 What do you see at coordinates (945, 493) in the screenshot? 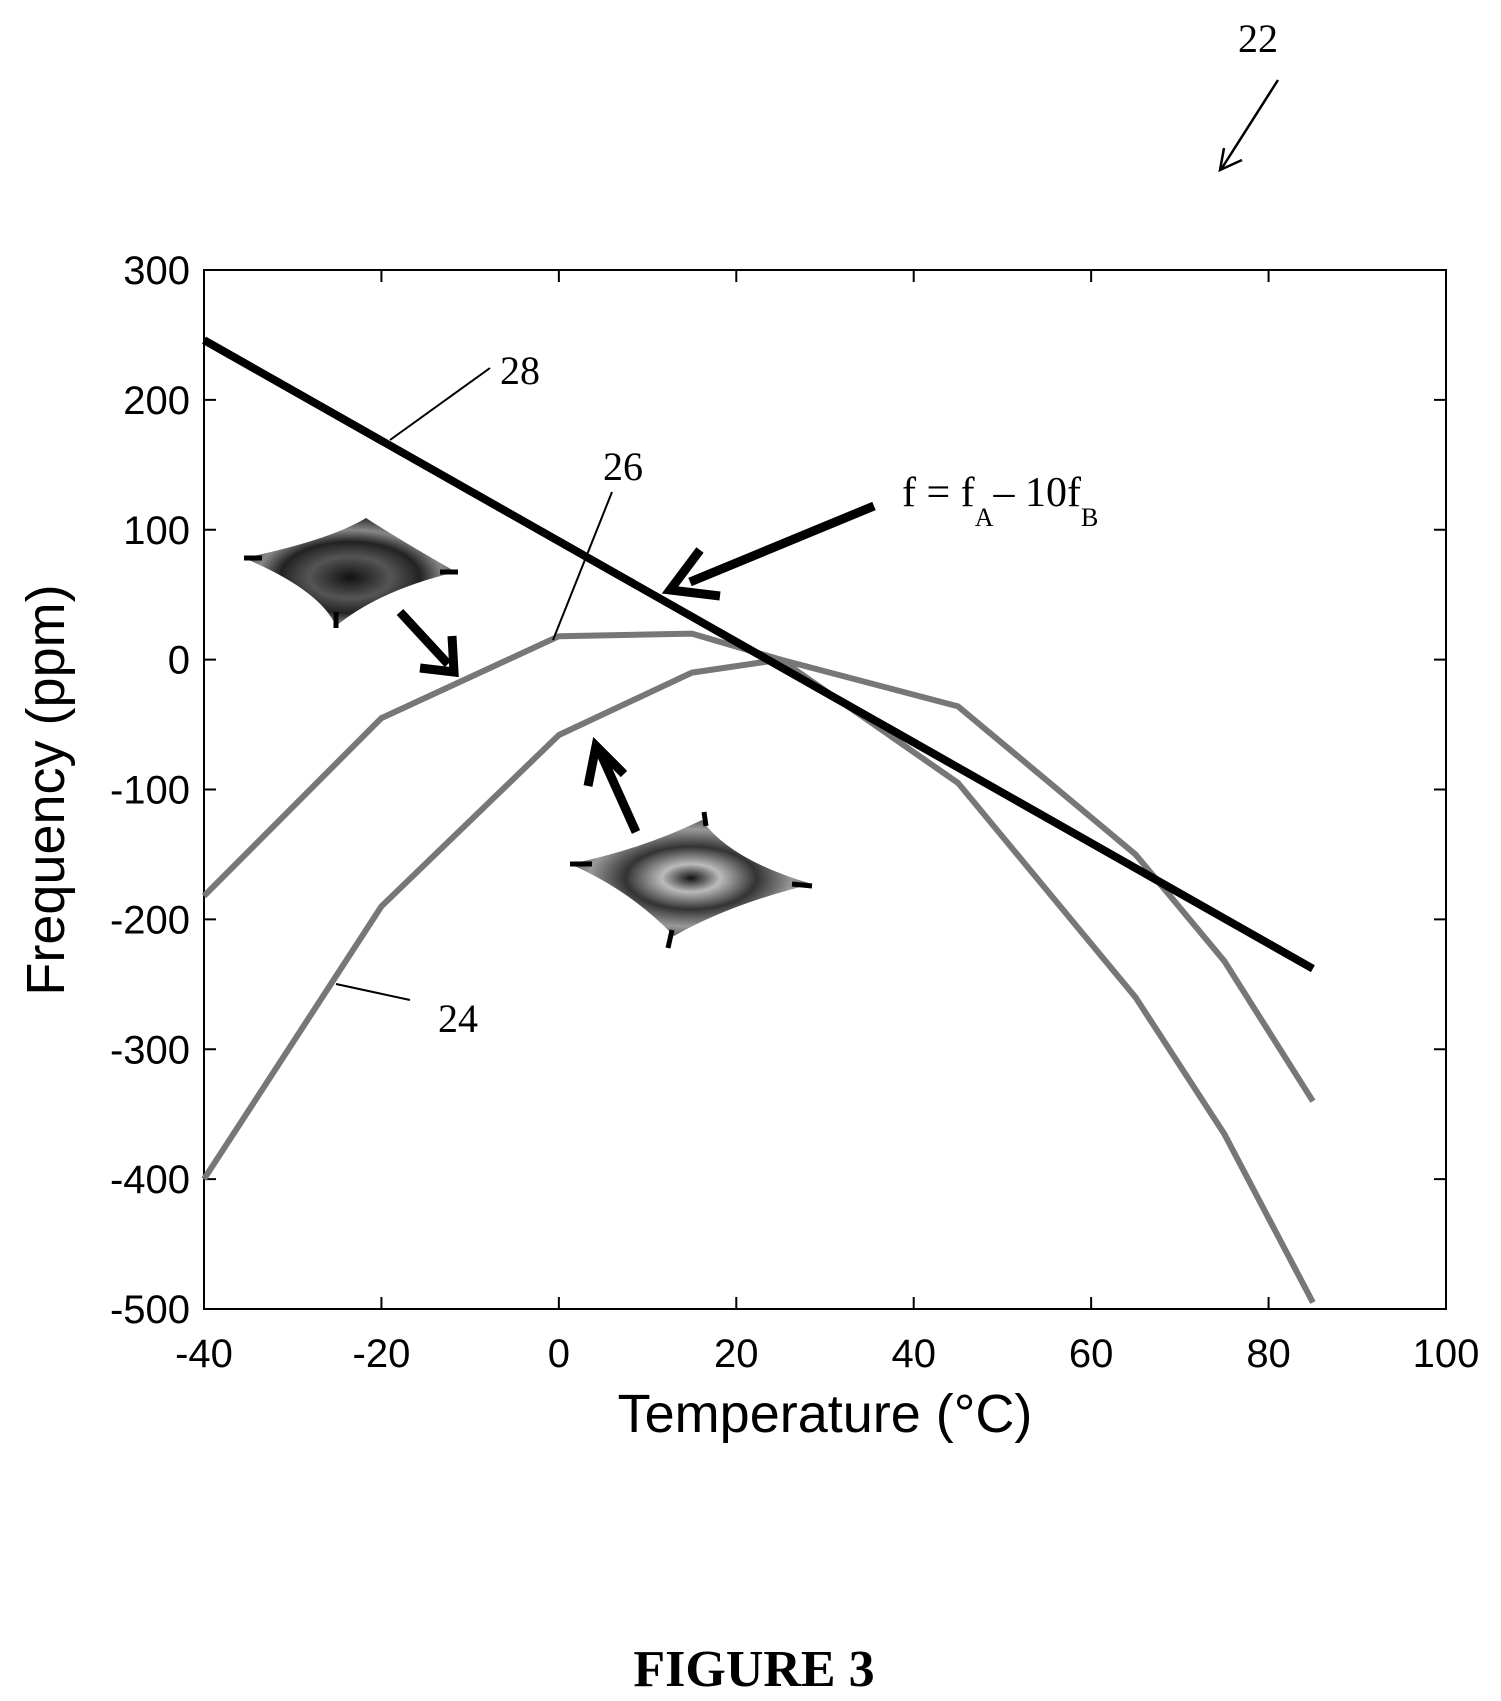
I see `formula-eq: = f` at bounding box center [945, 493].